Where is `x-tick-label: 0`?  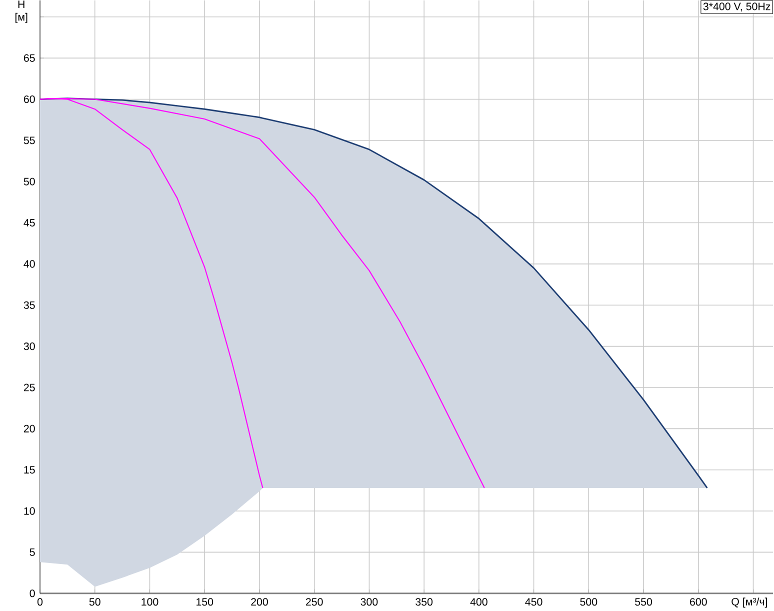
x-tick-label: 0 is located at coordinates (40, 602).